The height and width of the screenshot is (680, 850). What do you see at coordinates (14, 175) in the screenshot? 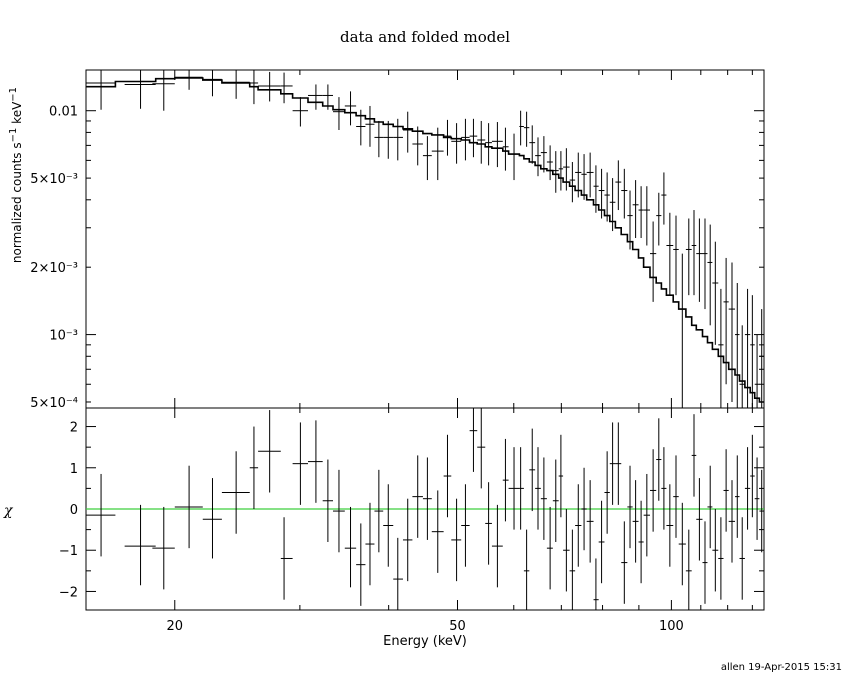
I see `y-axis-label-top: normalized counts s−1 keV−1` at bounding box center [14, 175].